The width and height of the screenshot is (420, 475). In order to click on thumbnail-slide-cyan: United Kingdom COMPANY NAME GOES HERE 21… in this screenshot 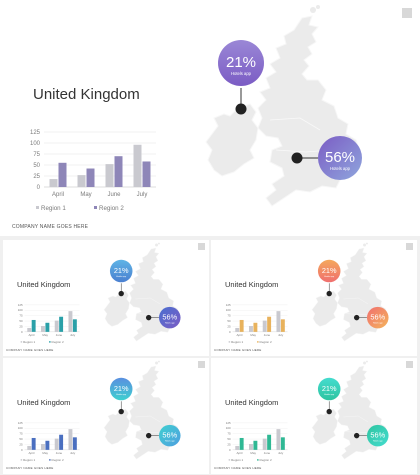, I will do `click(106, 416)`.